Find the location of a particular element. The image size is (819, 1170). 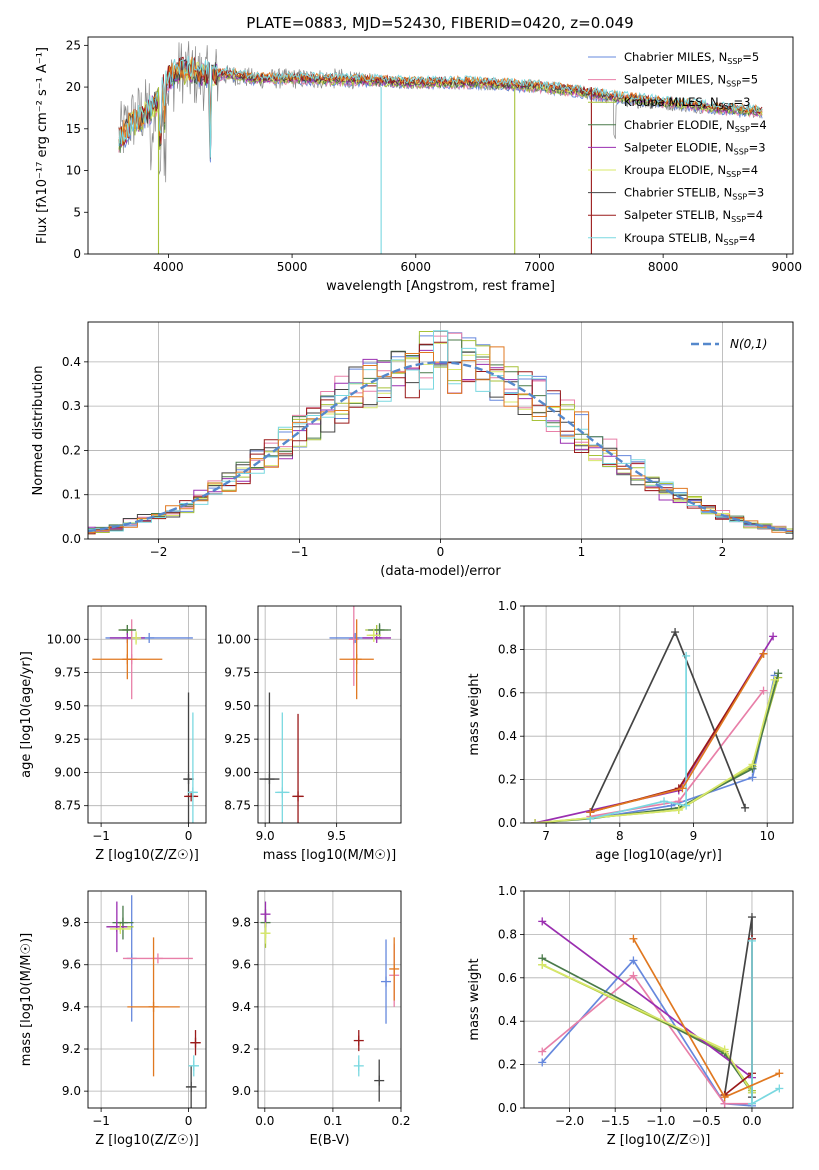

x-tick-label: 8000 is located at coordinates (663, 267).